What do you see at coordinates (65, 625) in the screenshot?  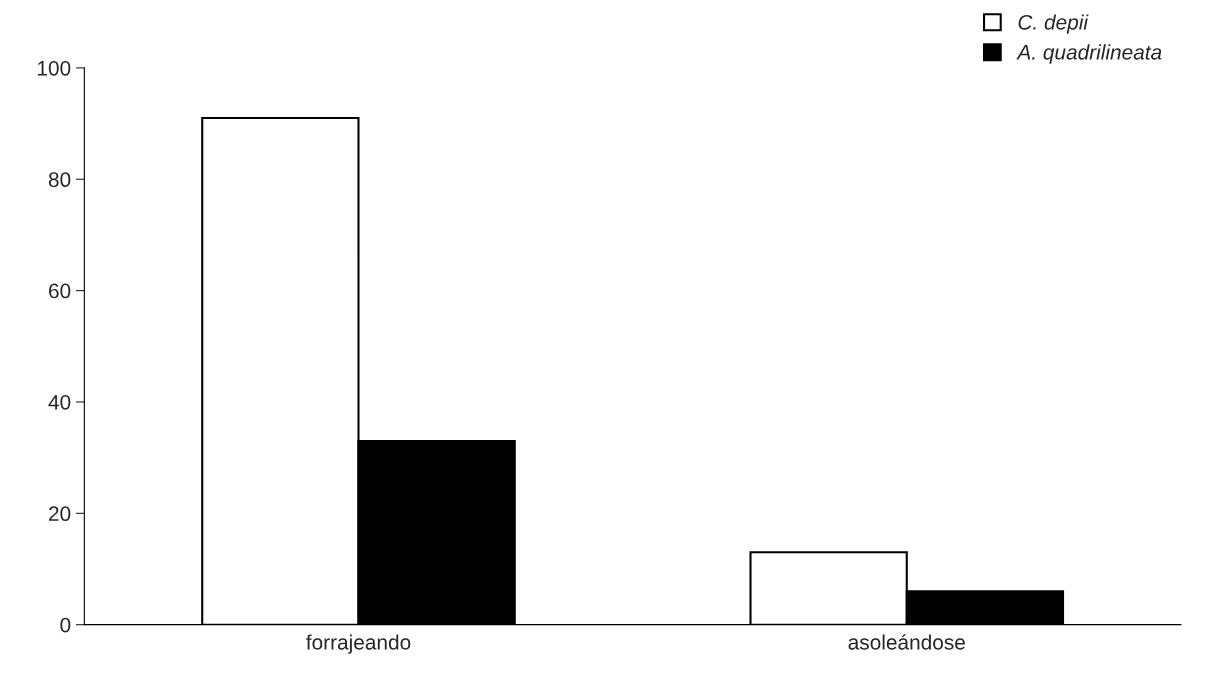 I see `y-tick-label: 0` at bounding box center [65, 625].